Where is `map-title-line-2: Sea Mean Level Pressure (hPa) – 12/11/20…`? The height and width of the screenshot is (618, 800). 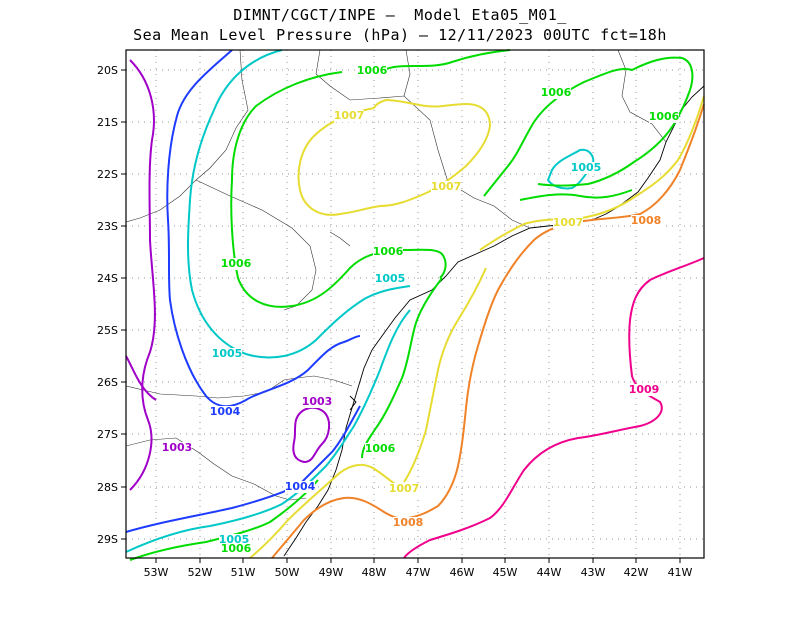 map-title-line-2: Sea Mean Level Pressure (hPa) – 12/11/20… is located at coordinates (400, 35).